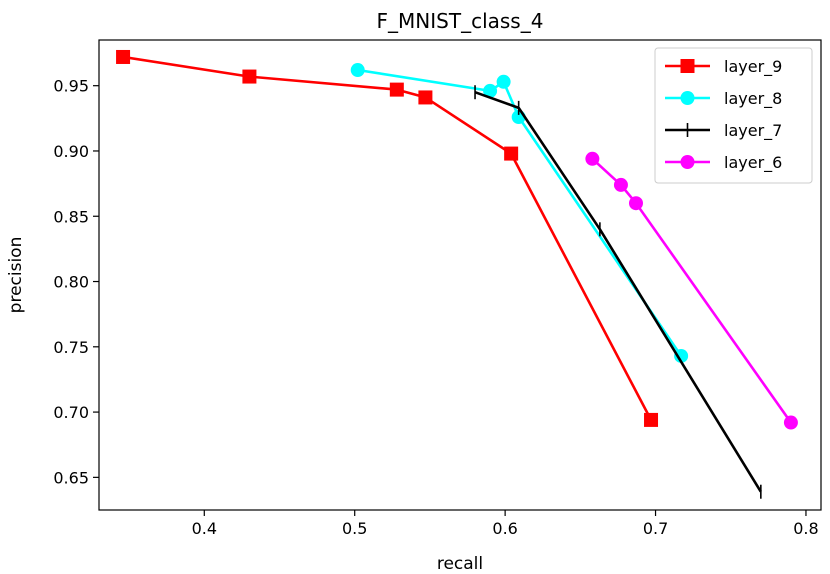 The width and height of the screenshot is (830, 574). Describe the element at coordinates (71, 86) in the screenshot. I see `y-tick-label: 0.95` at that location.